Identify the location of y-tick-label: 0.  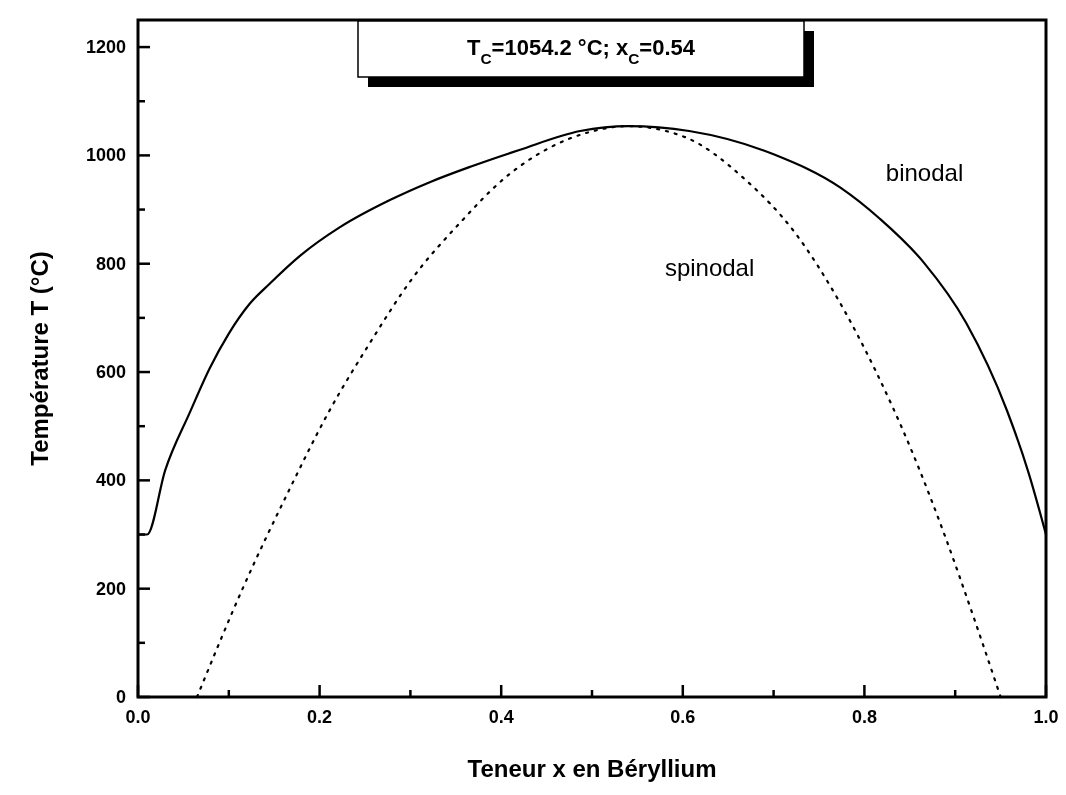
(120, 697).